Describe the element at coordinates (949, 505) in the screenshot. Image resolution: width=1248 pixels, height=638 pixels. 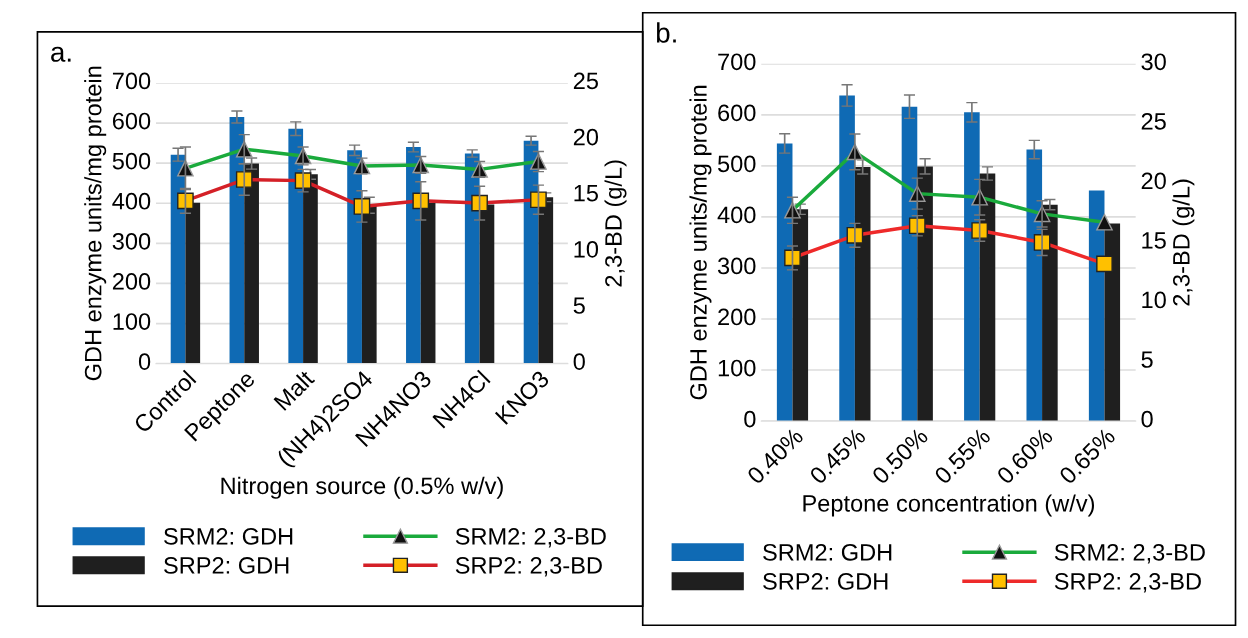
I see `x-axis-title: Peptone concentration (w/v)` at that location.